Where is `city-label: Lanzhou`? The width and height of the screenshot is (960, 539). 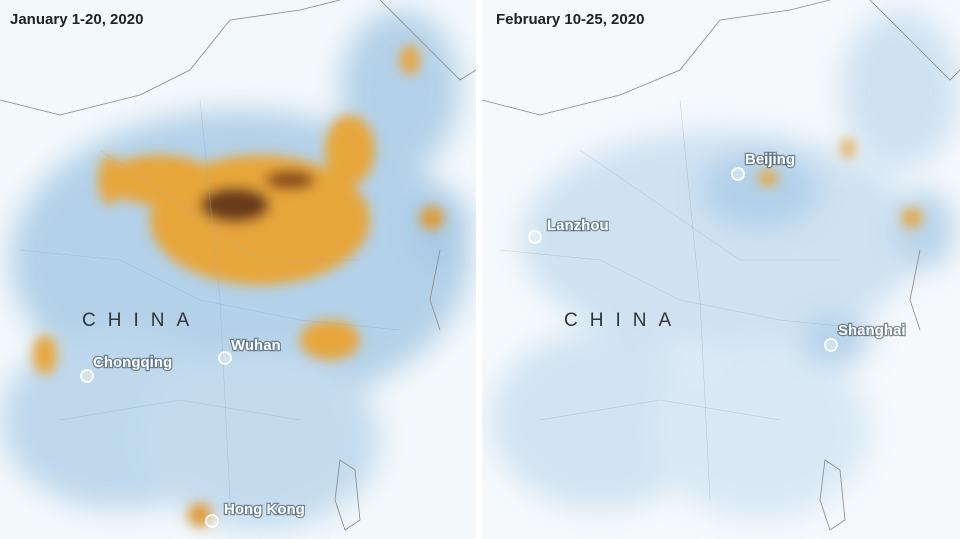
city-label: Lanzhou is located at coordinates (578, 225).